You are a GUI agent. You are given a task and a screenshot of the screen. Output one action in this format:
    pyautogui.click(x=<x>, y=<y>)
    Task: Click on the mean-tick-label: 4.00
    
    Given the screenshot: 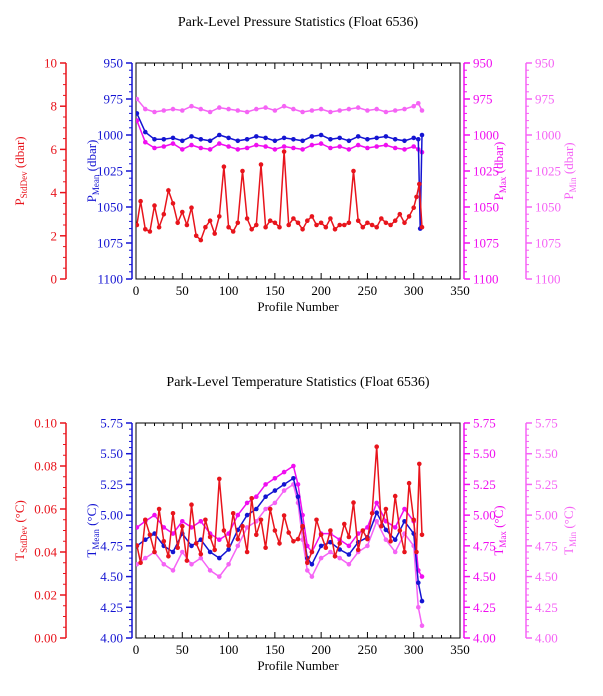 What is the action you would take?
    pyautogui.click(x=111, y=638)
    